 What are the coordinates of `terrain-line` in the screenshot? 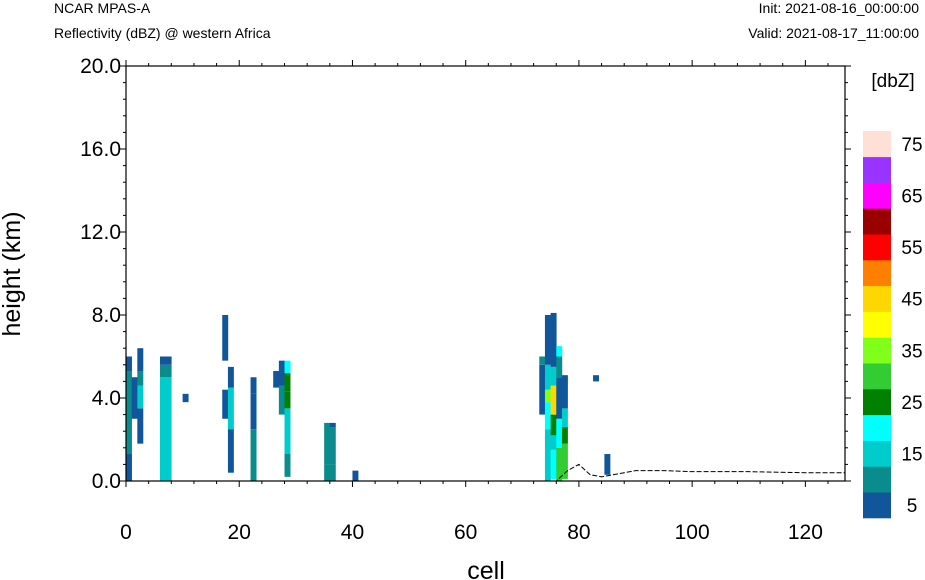 It's located at (485, 472).